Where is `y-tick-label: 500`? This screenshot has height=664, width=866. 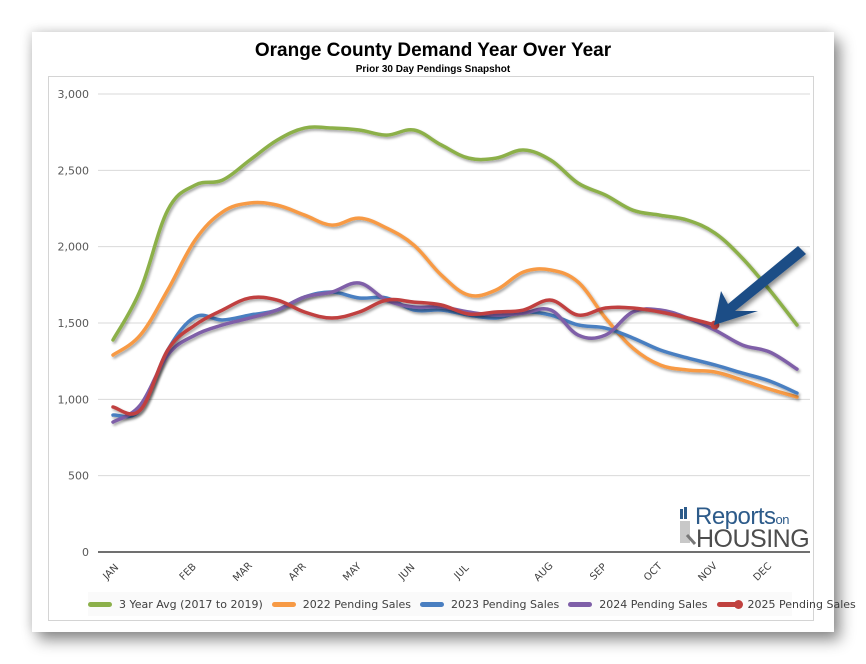 y-tick-label: 500 is located at coordinates (78, 476).